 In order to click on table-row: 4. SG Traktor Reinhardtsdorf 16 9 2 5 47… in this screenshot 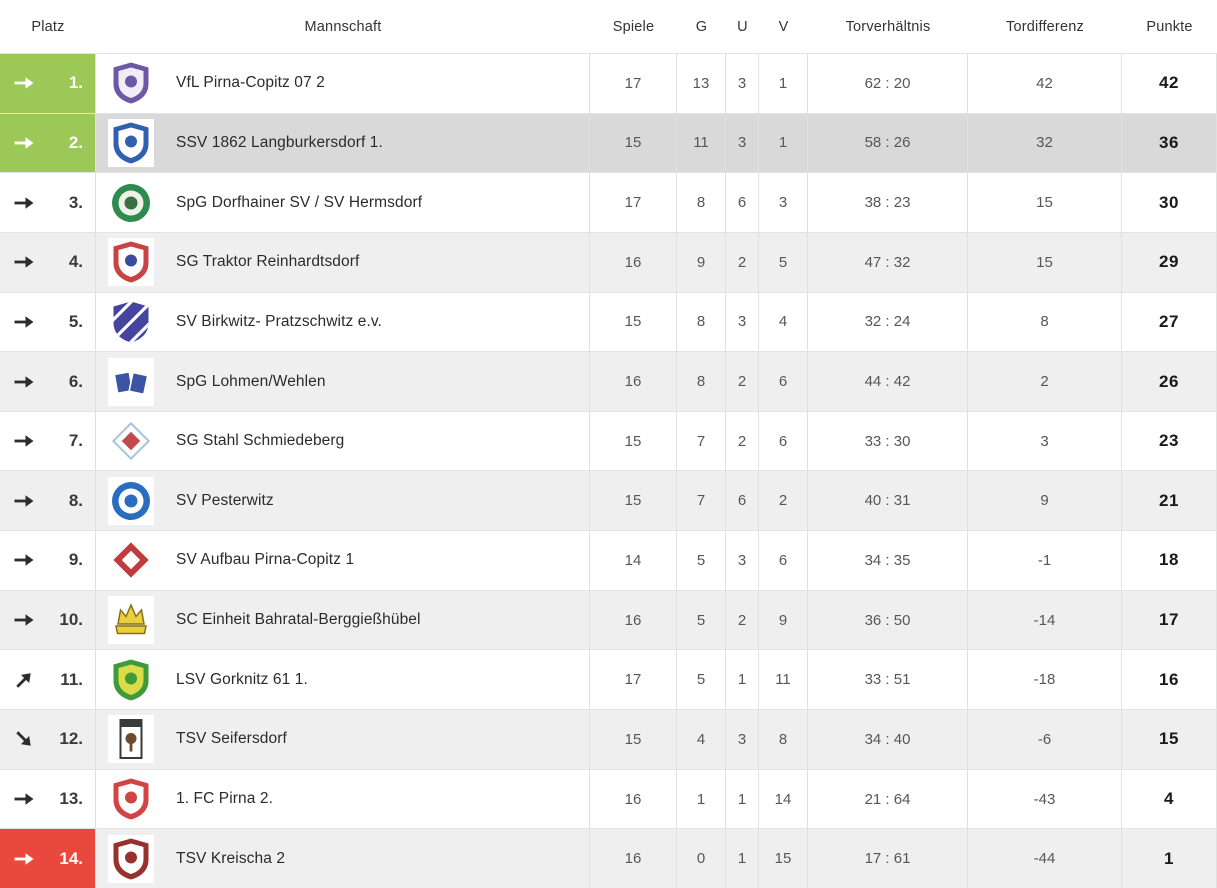, I will do `click(608, 261)`.